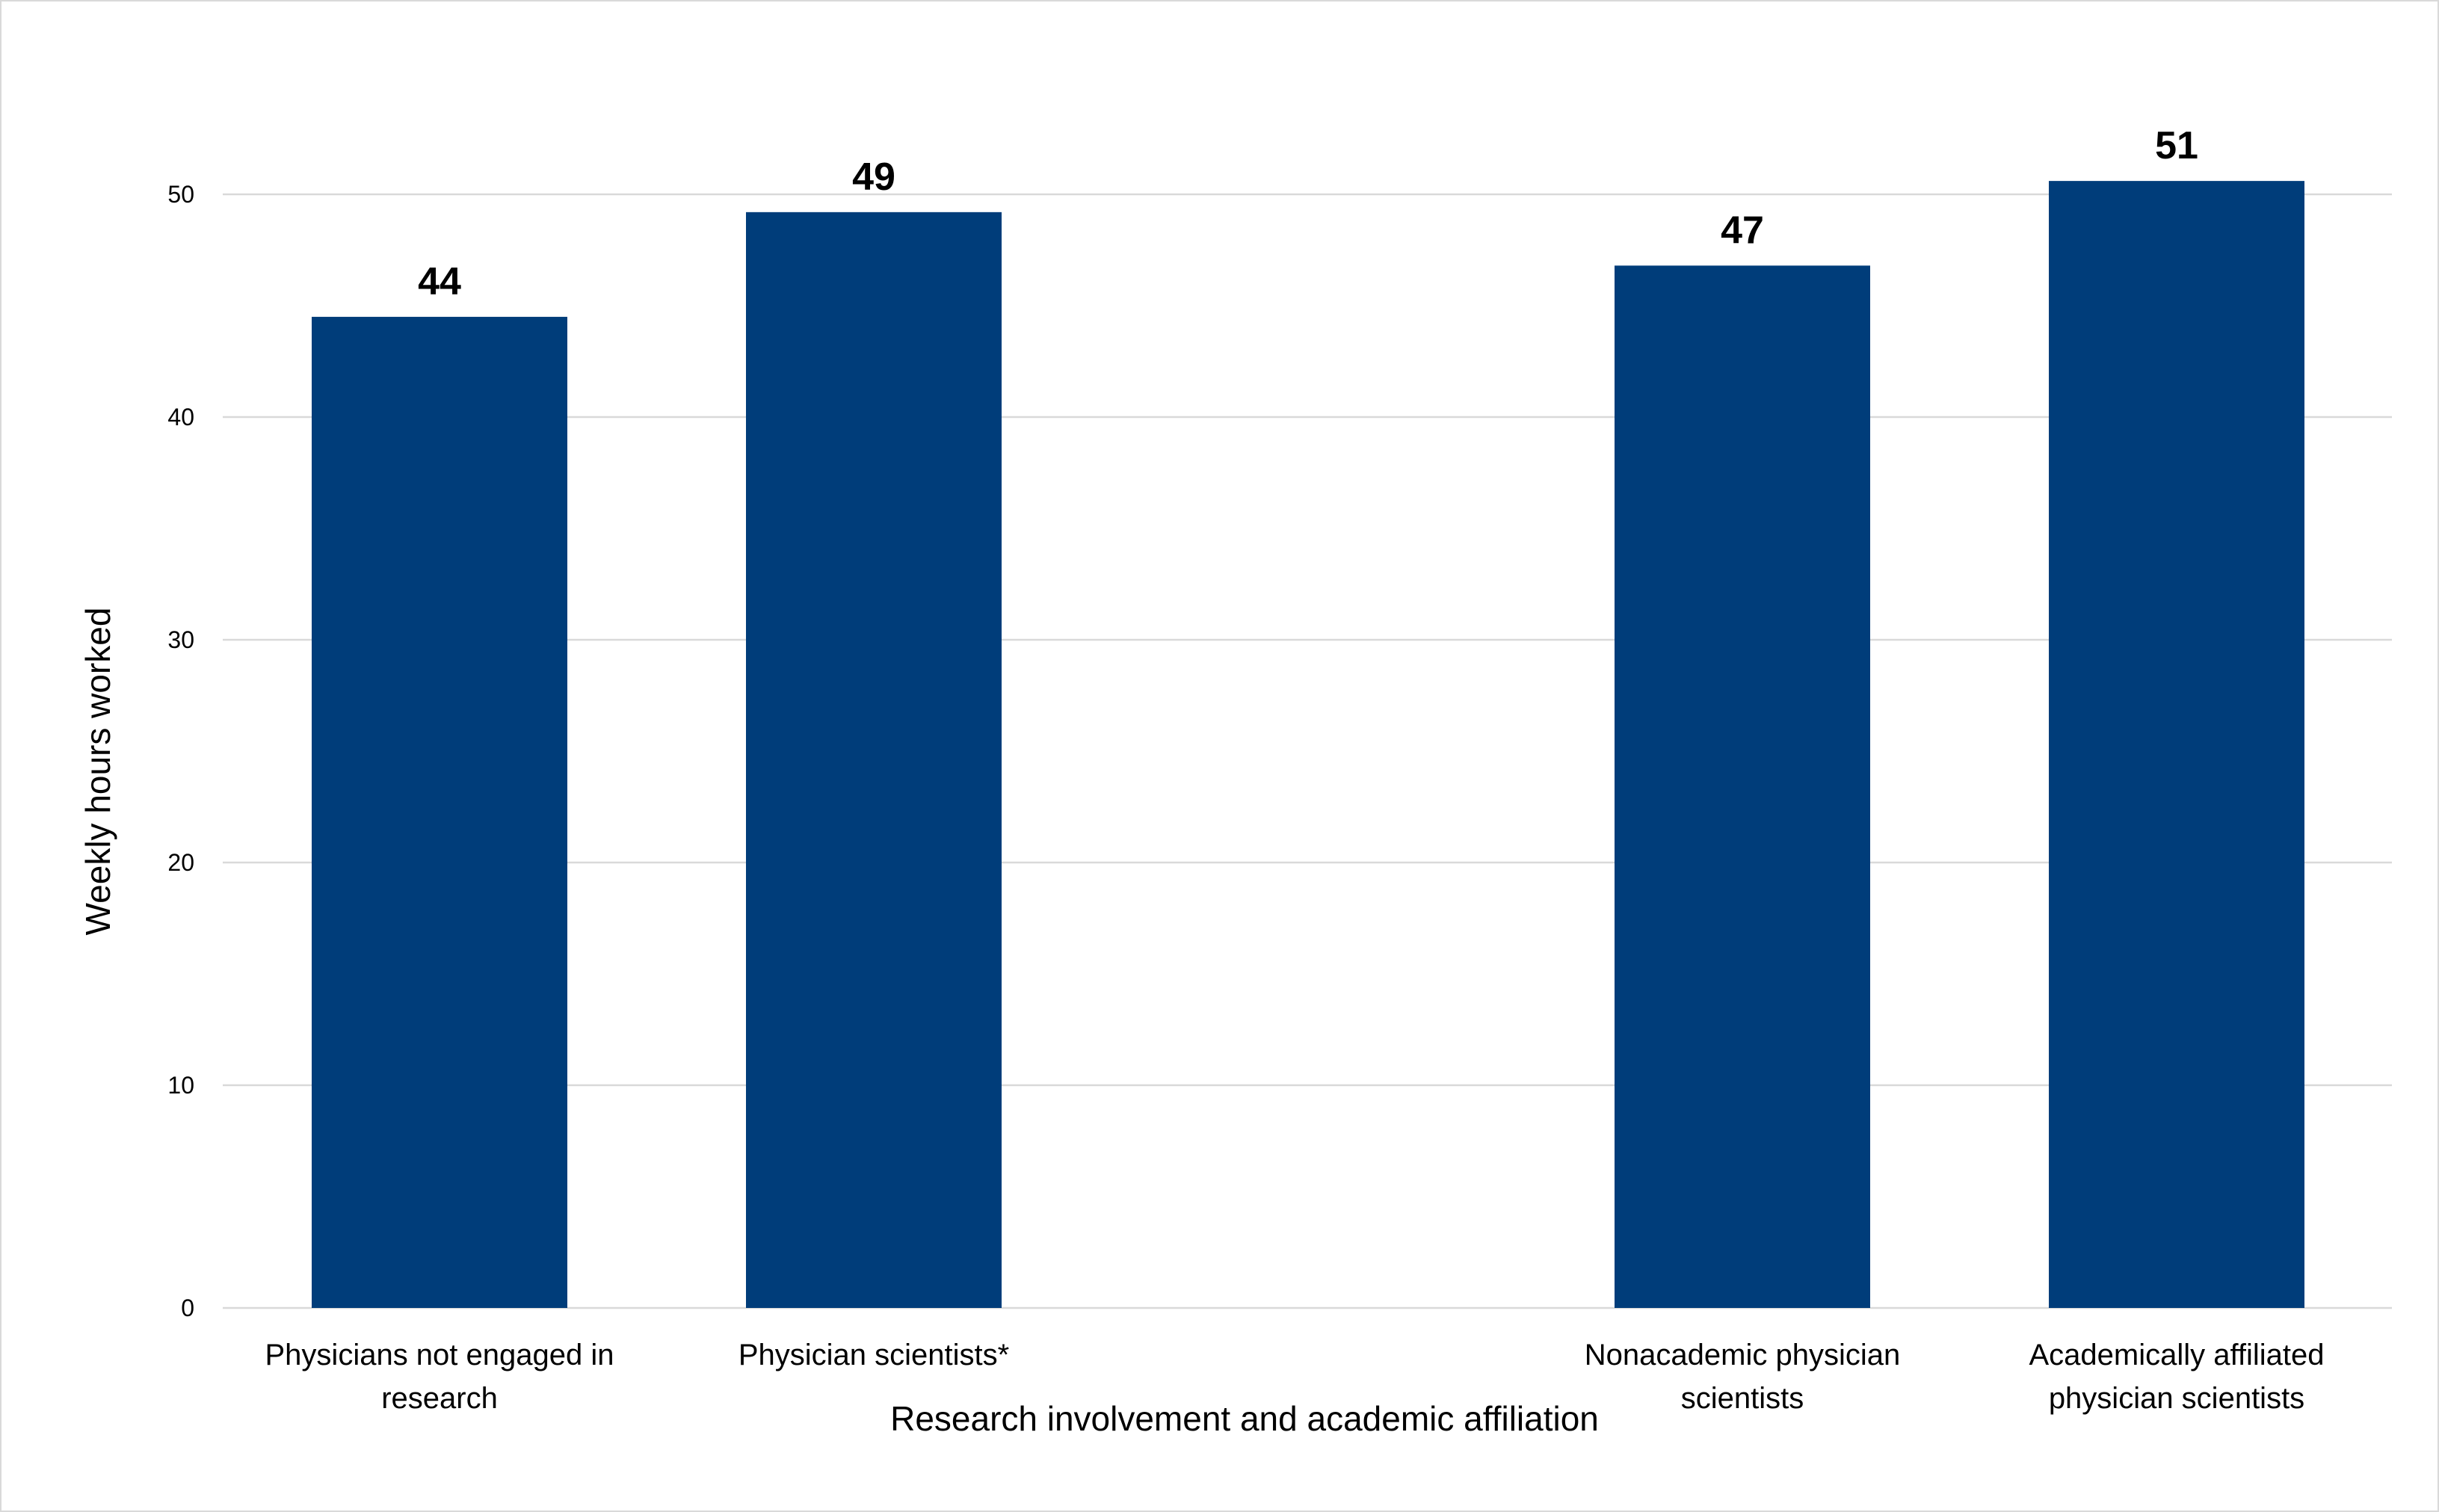 This screenshot has height=1512, width=2439. I want to click on y-axis-title: Weekly hours worked, so click(97, 772).